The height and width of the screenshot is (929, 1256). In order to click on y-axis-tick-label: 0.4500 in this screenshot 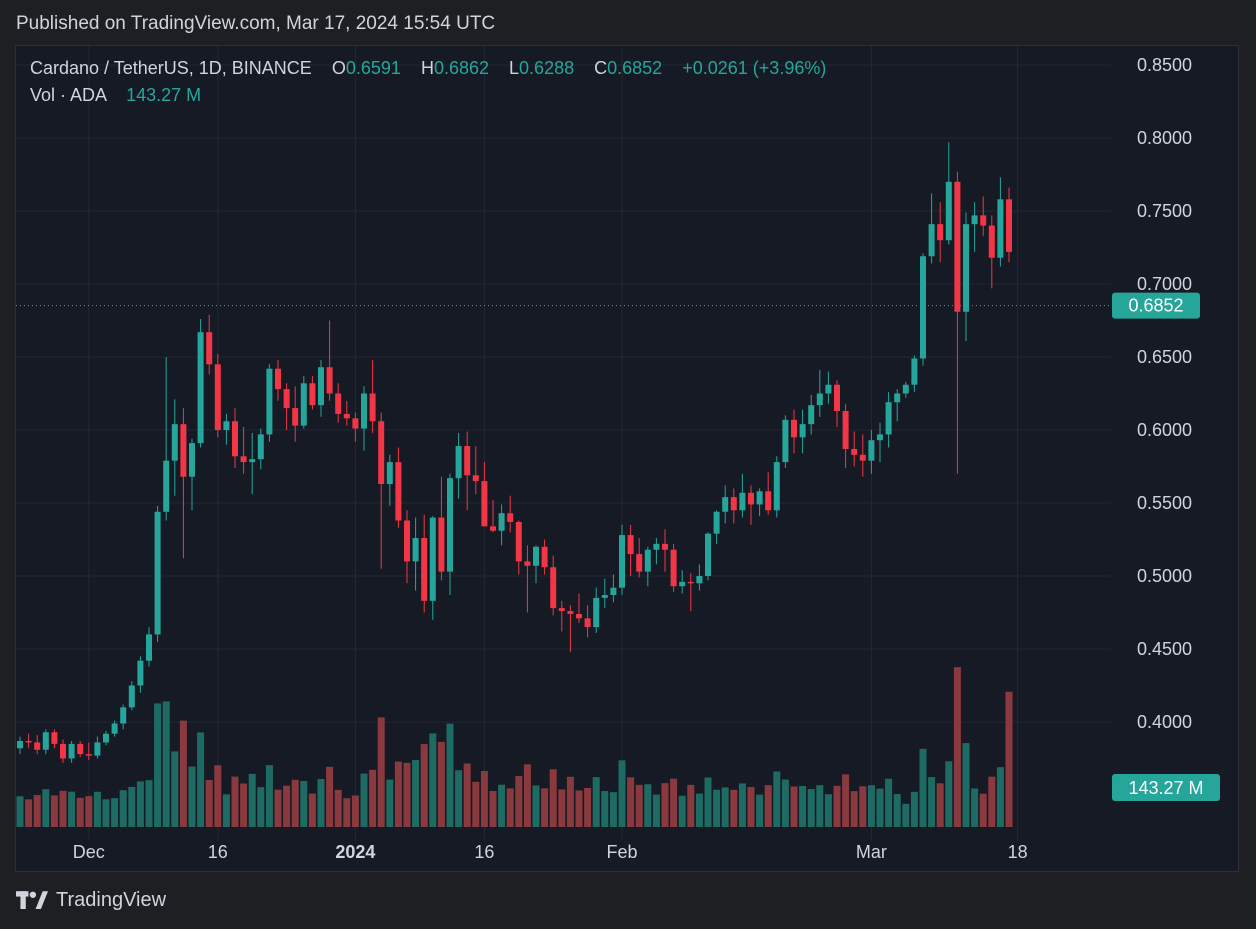, I will do `click(1164, 649)`.